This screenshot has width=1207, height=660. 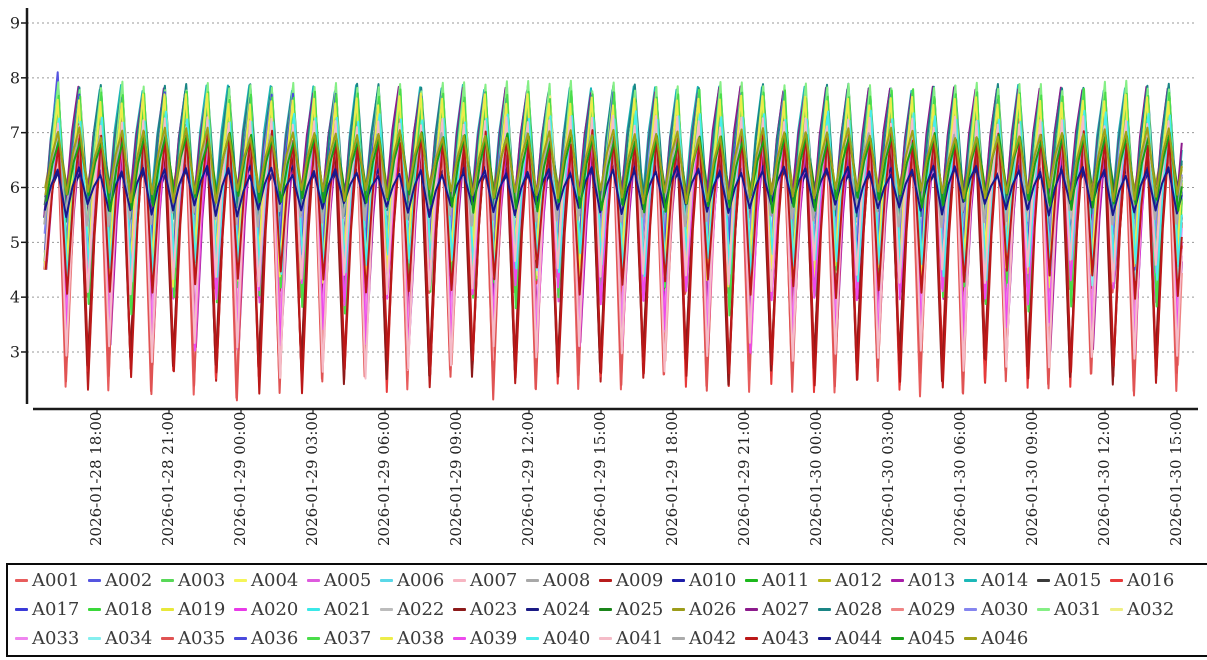 What do you see at coordinates (708, 609) in the screenshot?
I see `legend-item-A026: A026` at bounding box center [708, 609].